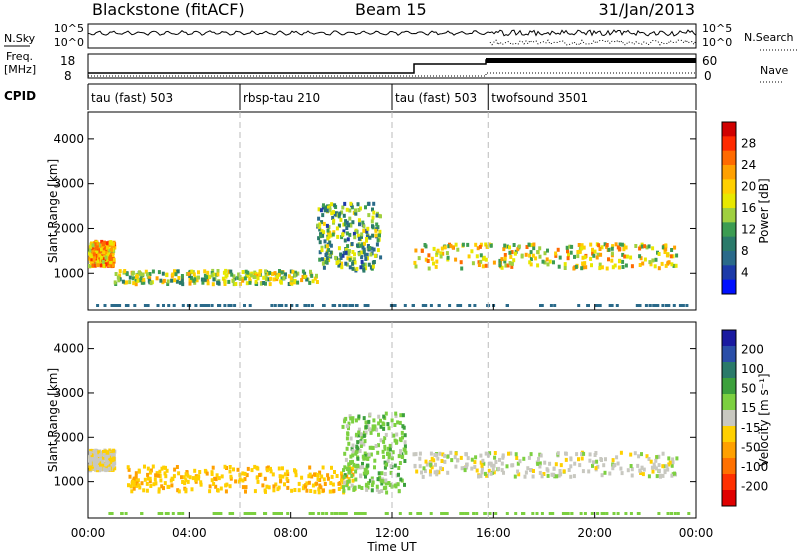 This screenshot has height=554, width=800. What do you see at coordinates (729, 144) in the screenshot?
I see `colorbar-swatch` at bounding box center [729, 144].